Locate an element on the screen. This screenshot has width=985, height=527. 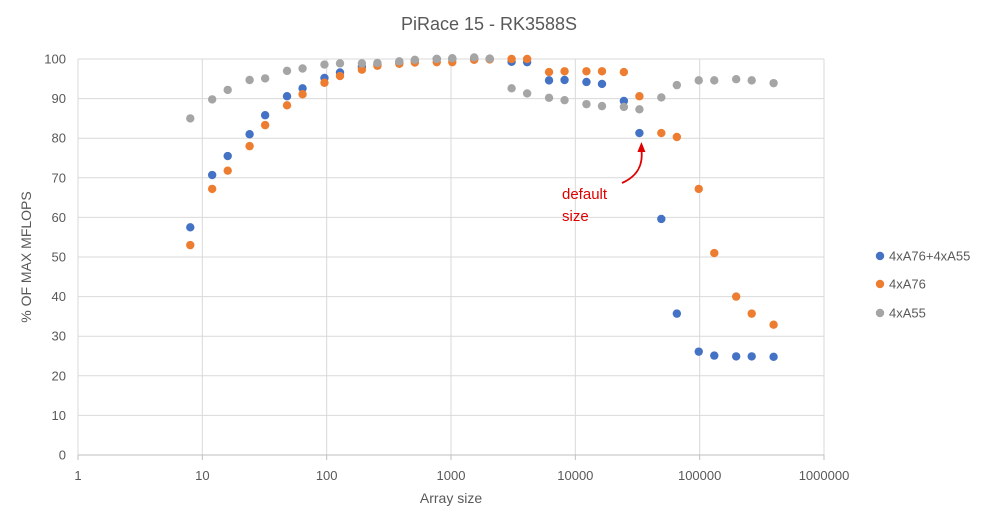
y-tick-label: 30 is located at coordinates (59, 336).